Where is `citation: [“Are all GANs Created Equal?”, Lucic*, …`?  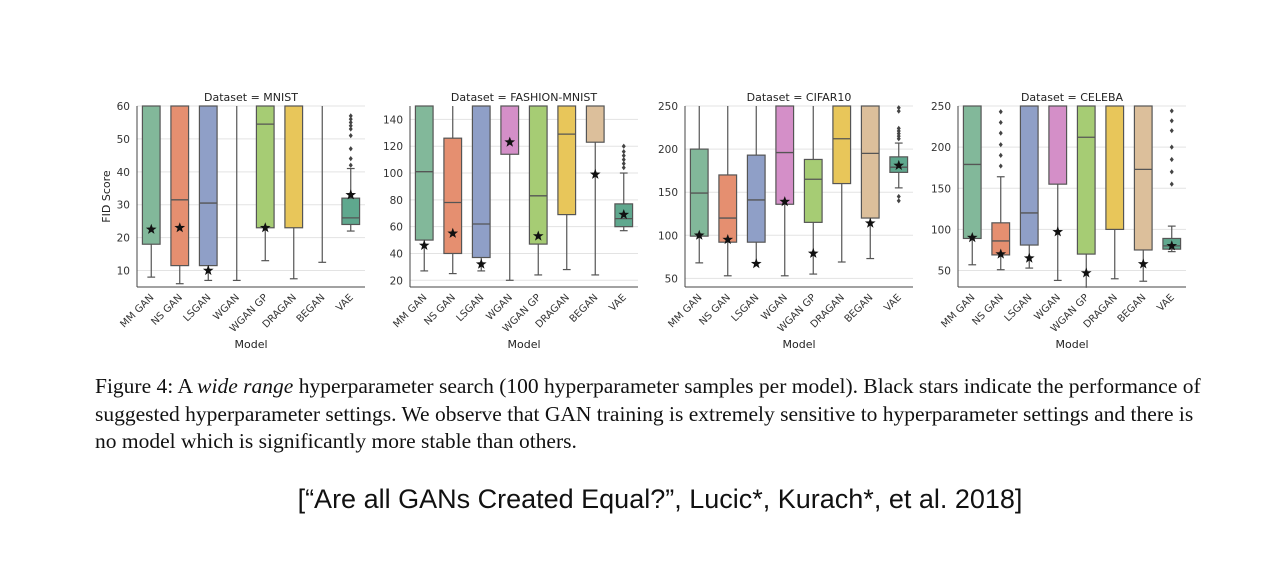
citation: [“Are all GANs Created Equal?”, Lucic*, … is located at coordinates (660, 499).